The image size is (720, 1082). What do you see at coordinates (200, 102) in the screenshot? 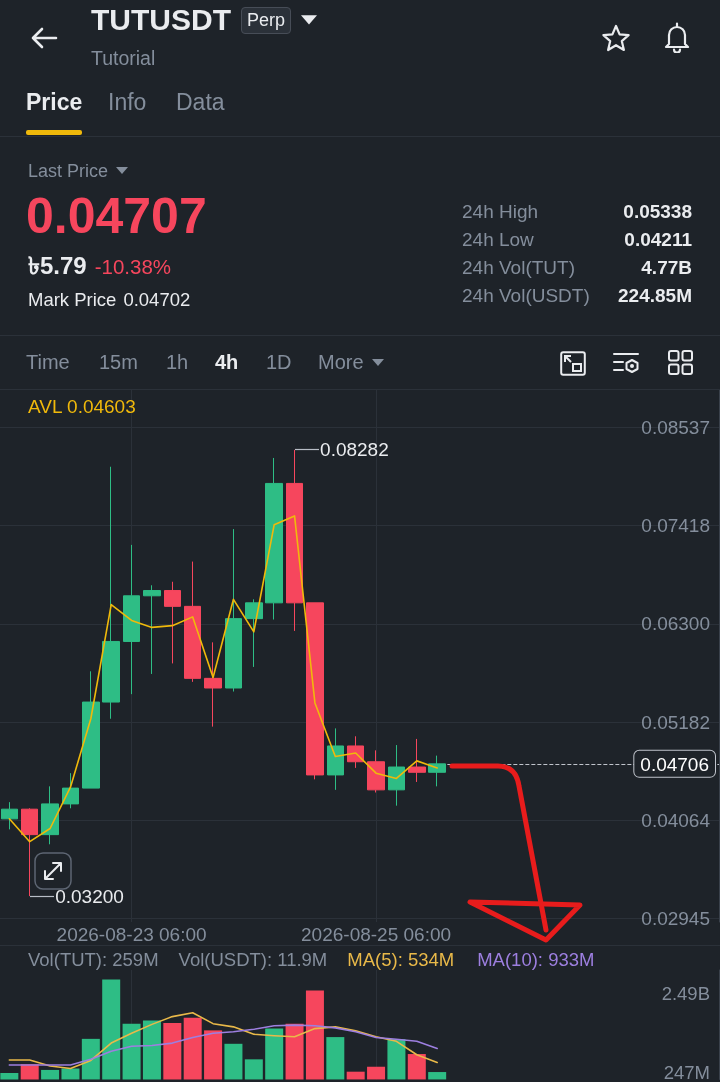
I see `text: Data` at bounding box center [200, 102].